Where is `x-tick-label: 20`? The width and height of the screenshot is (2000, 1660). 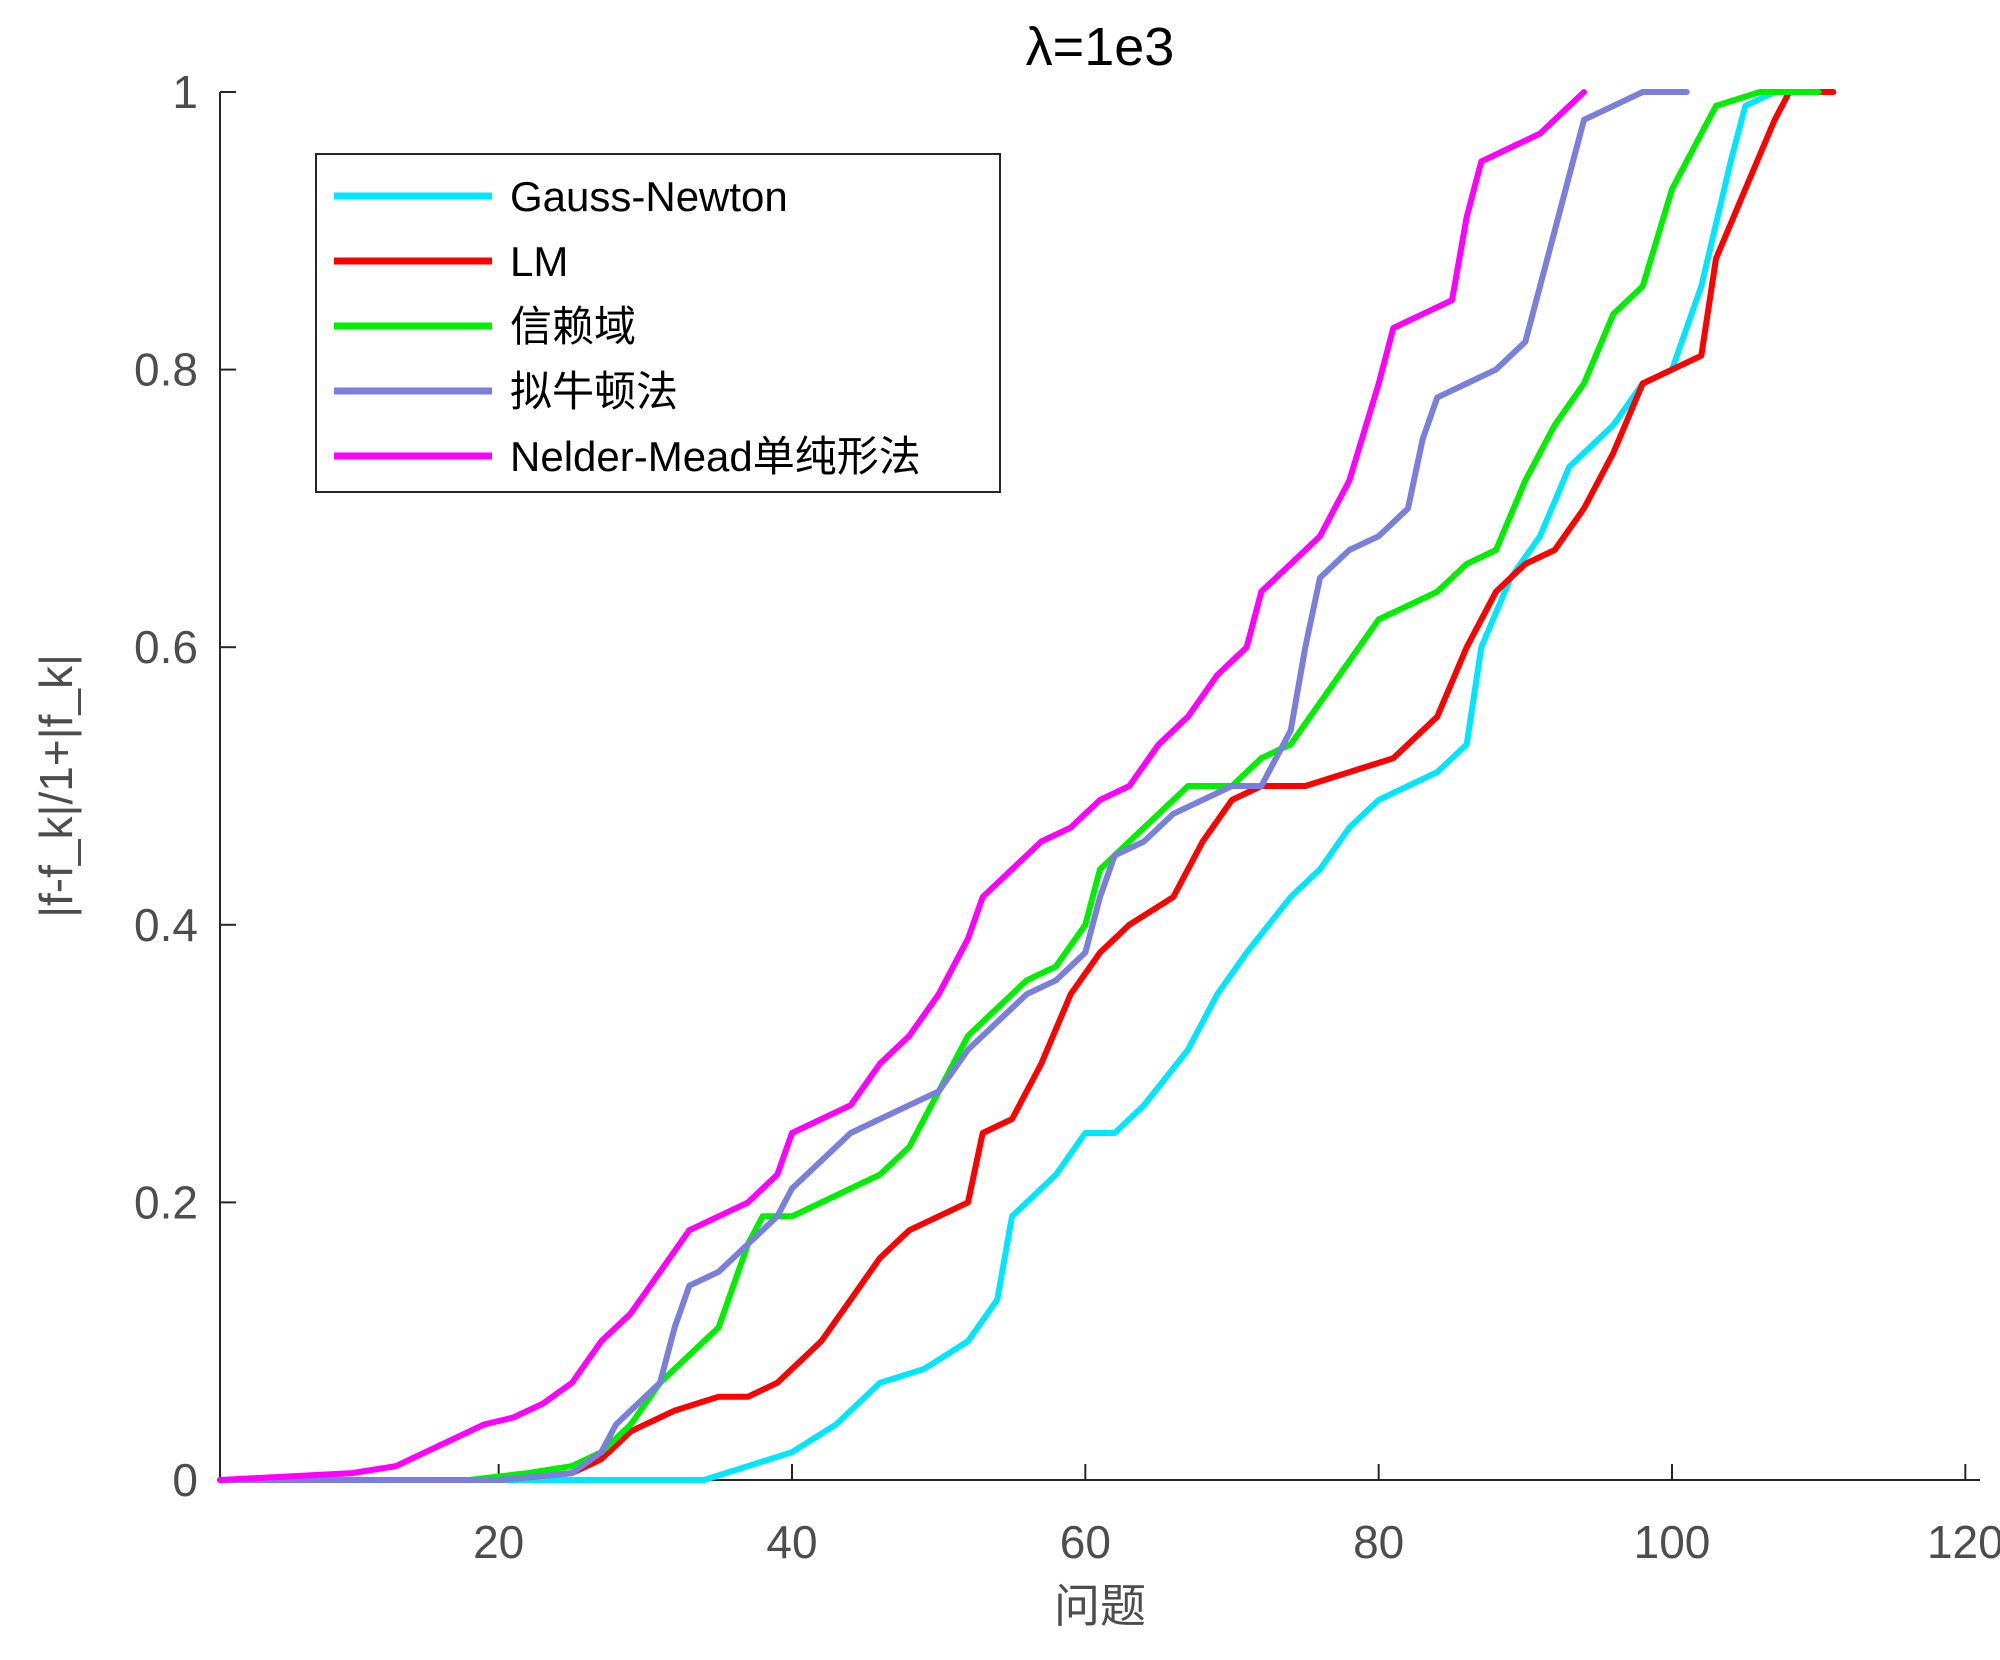 x-tick-label: 20 is located at coordinates (498, 1542).